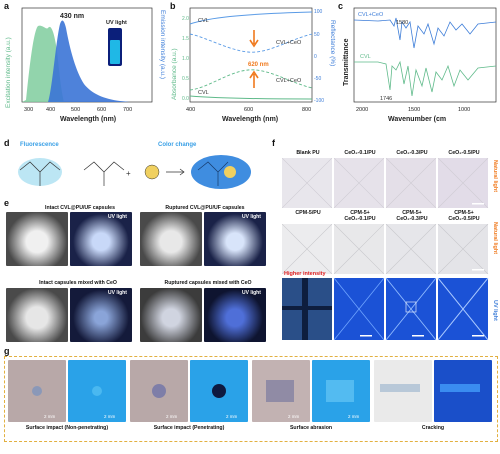 The width and height of the screenshot is (500, 454). Describe the element at coordinates (306, 110) in the screenshot. I see `b-xtick-2: 800` at that location.